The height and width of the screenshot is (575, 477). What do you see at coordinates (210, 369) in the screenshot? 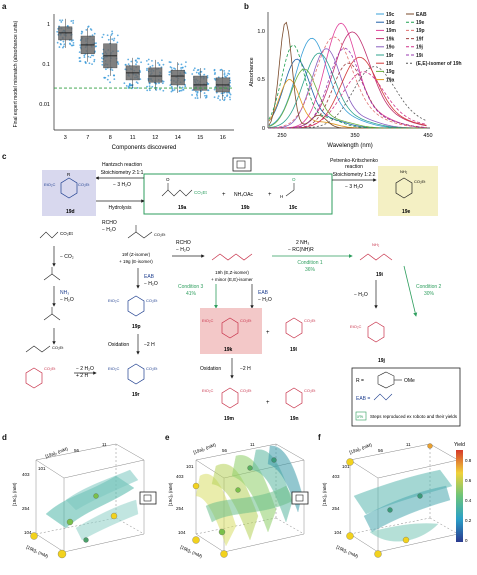
I see `oxidation-right: Oxidation` at bounding box center [210, 369].